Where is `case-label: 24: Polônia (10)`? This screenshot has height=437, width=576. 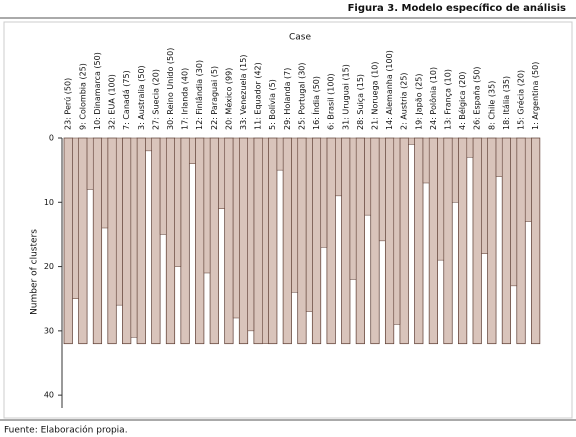
case-label: 24: Polônia (10) is located at coordinates (433, 98).